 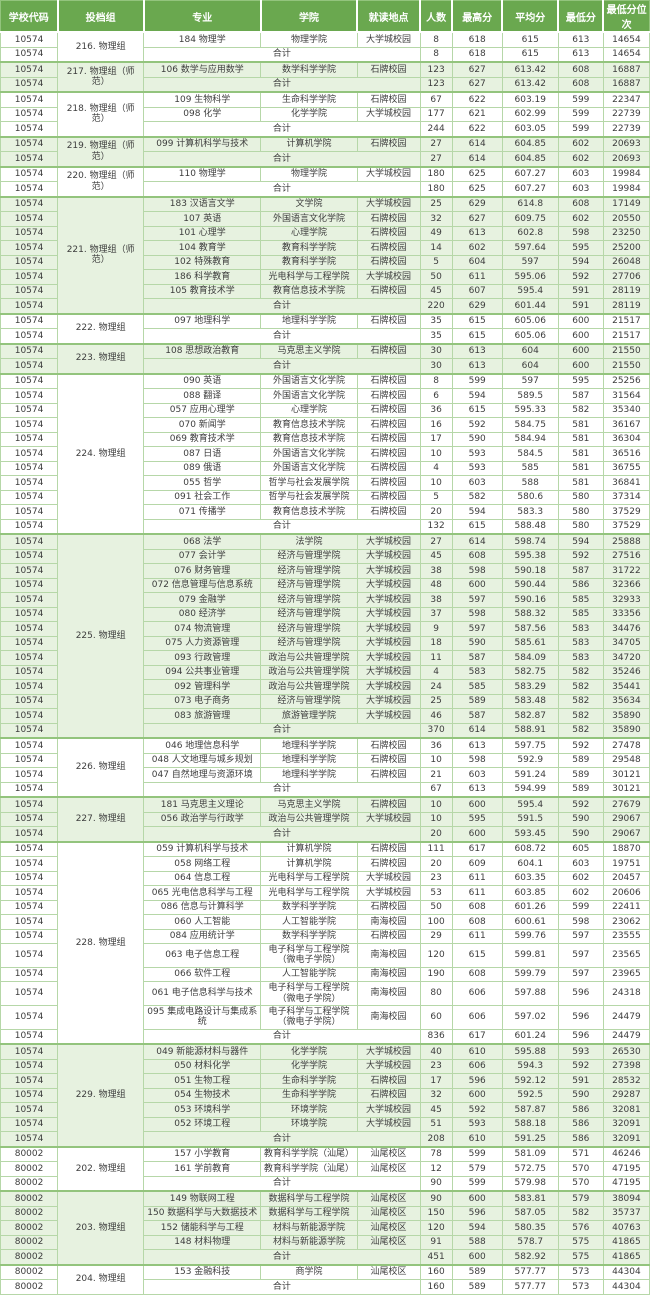 What do you see at coordinates (626, 760) in the screenshot?
I see `min-score-rank-cell: 29548` at bounding box center [626, 760].